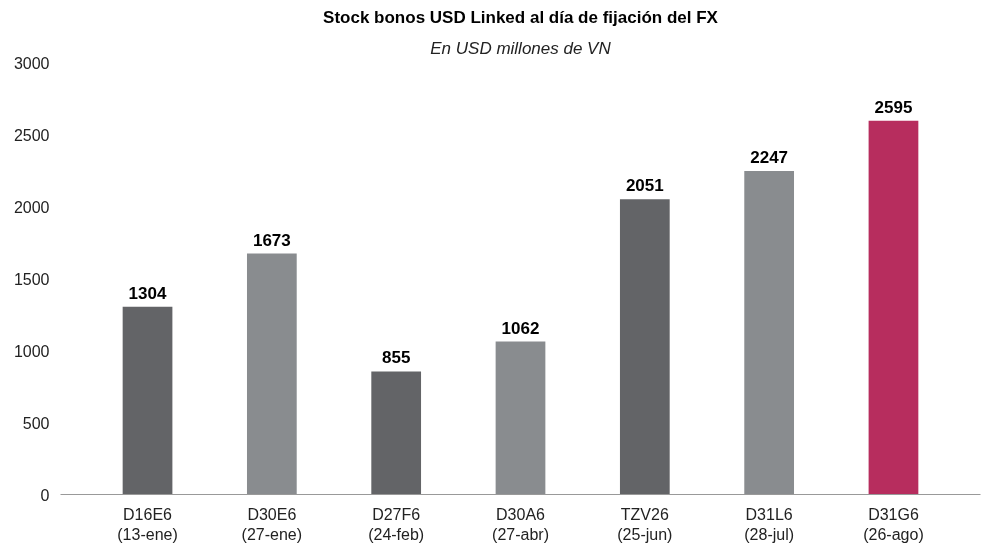 The height and width of the screenshot is (551, 1001). What do you see at coordinates (31, 135) in the screenshot?
I see `y-tick-label: 2500` at bounding box center [31, 135].